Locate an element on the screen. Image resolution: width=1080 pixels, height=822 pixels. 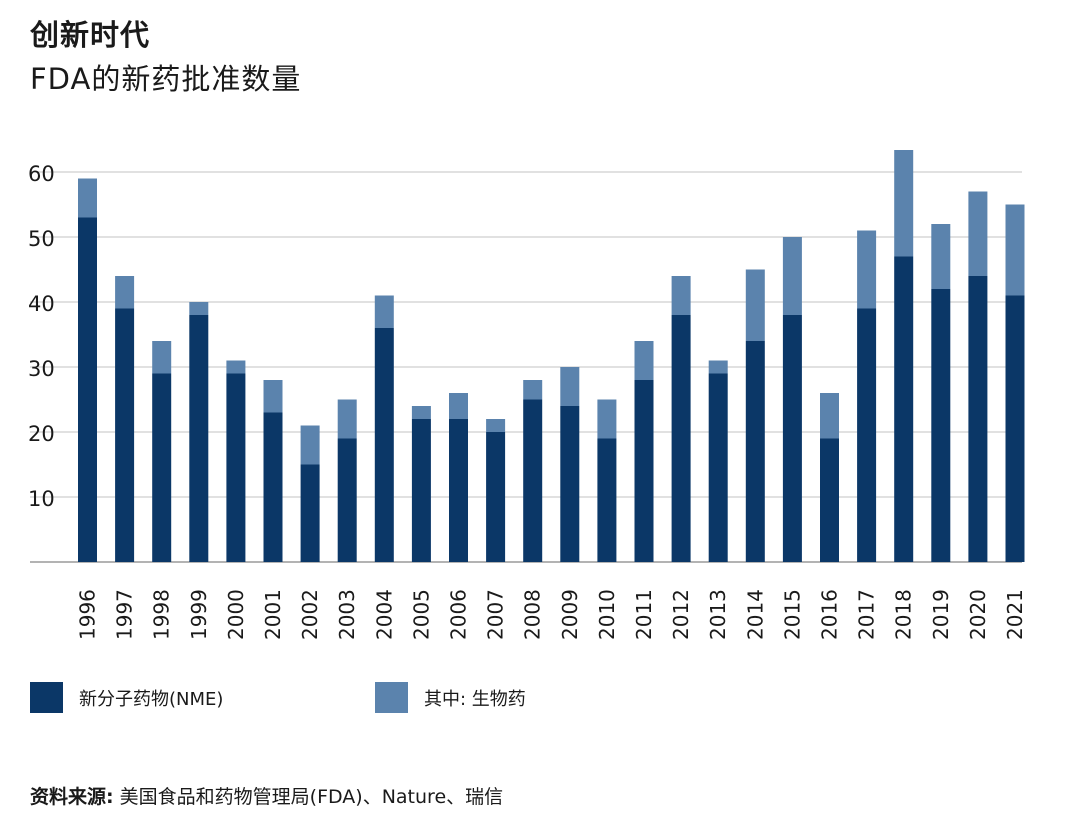
y-tick-label: 40 is located at coordinates (41, 304).